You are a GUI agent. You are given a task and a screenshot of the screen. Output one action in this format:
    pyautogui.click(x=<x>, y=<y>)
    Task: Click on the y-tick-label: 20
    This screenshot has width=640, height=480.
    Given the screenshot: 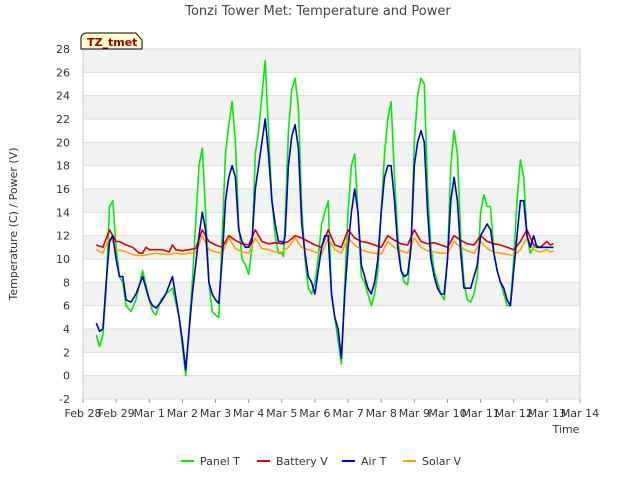 What is the action you would take?
    pyautogui.click(x=63, y=142)
    